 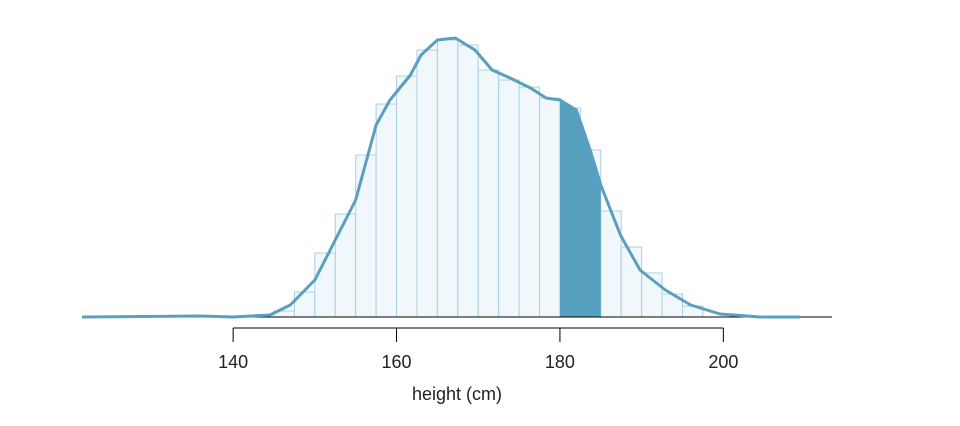 What do you see at coordinates (233, 362) in the screenshot?
I see `x-tick-label: 140` at bounding box center [233, 362].